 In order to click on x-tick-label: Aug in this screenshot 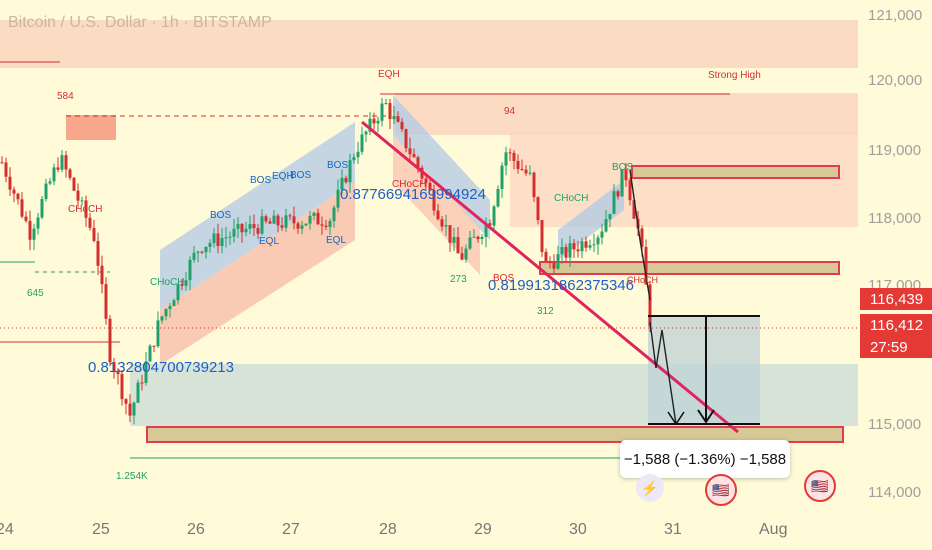, I will do `click(773, 529)`.